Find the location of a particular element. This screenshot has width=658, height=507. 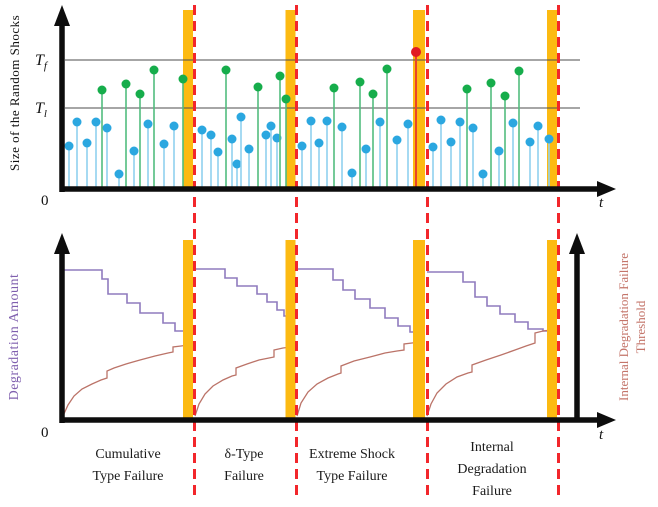

tf-symbol: T is located at coordinates (39, 60).